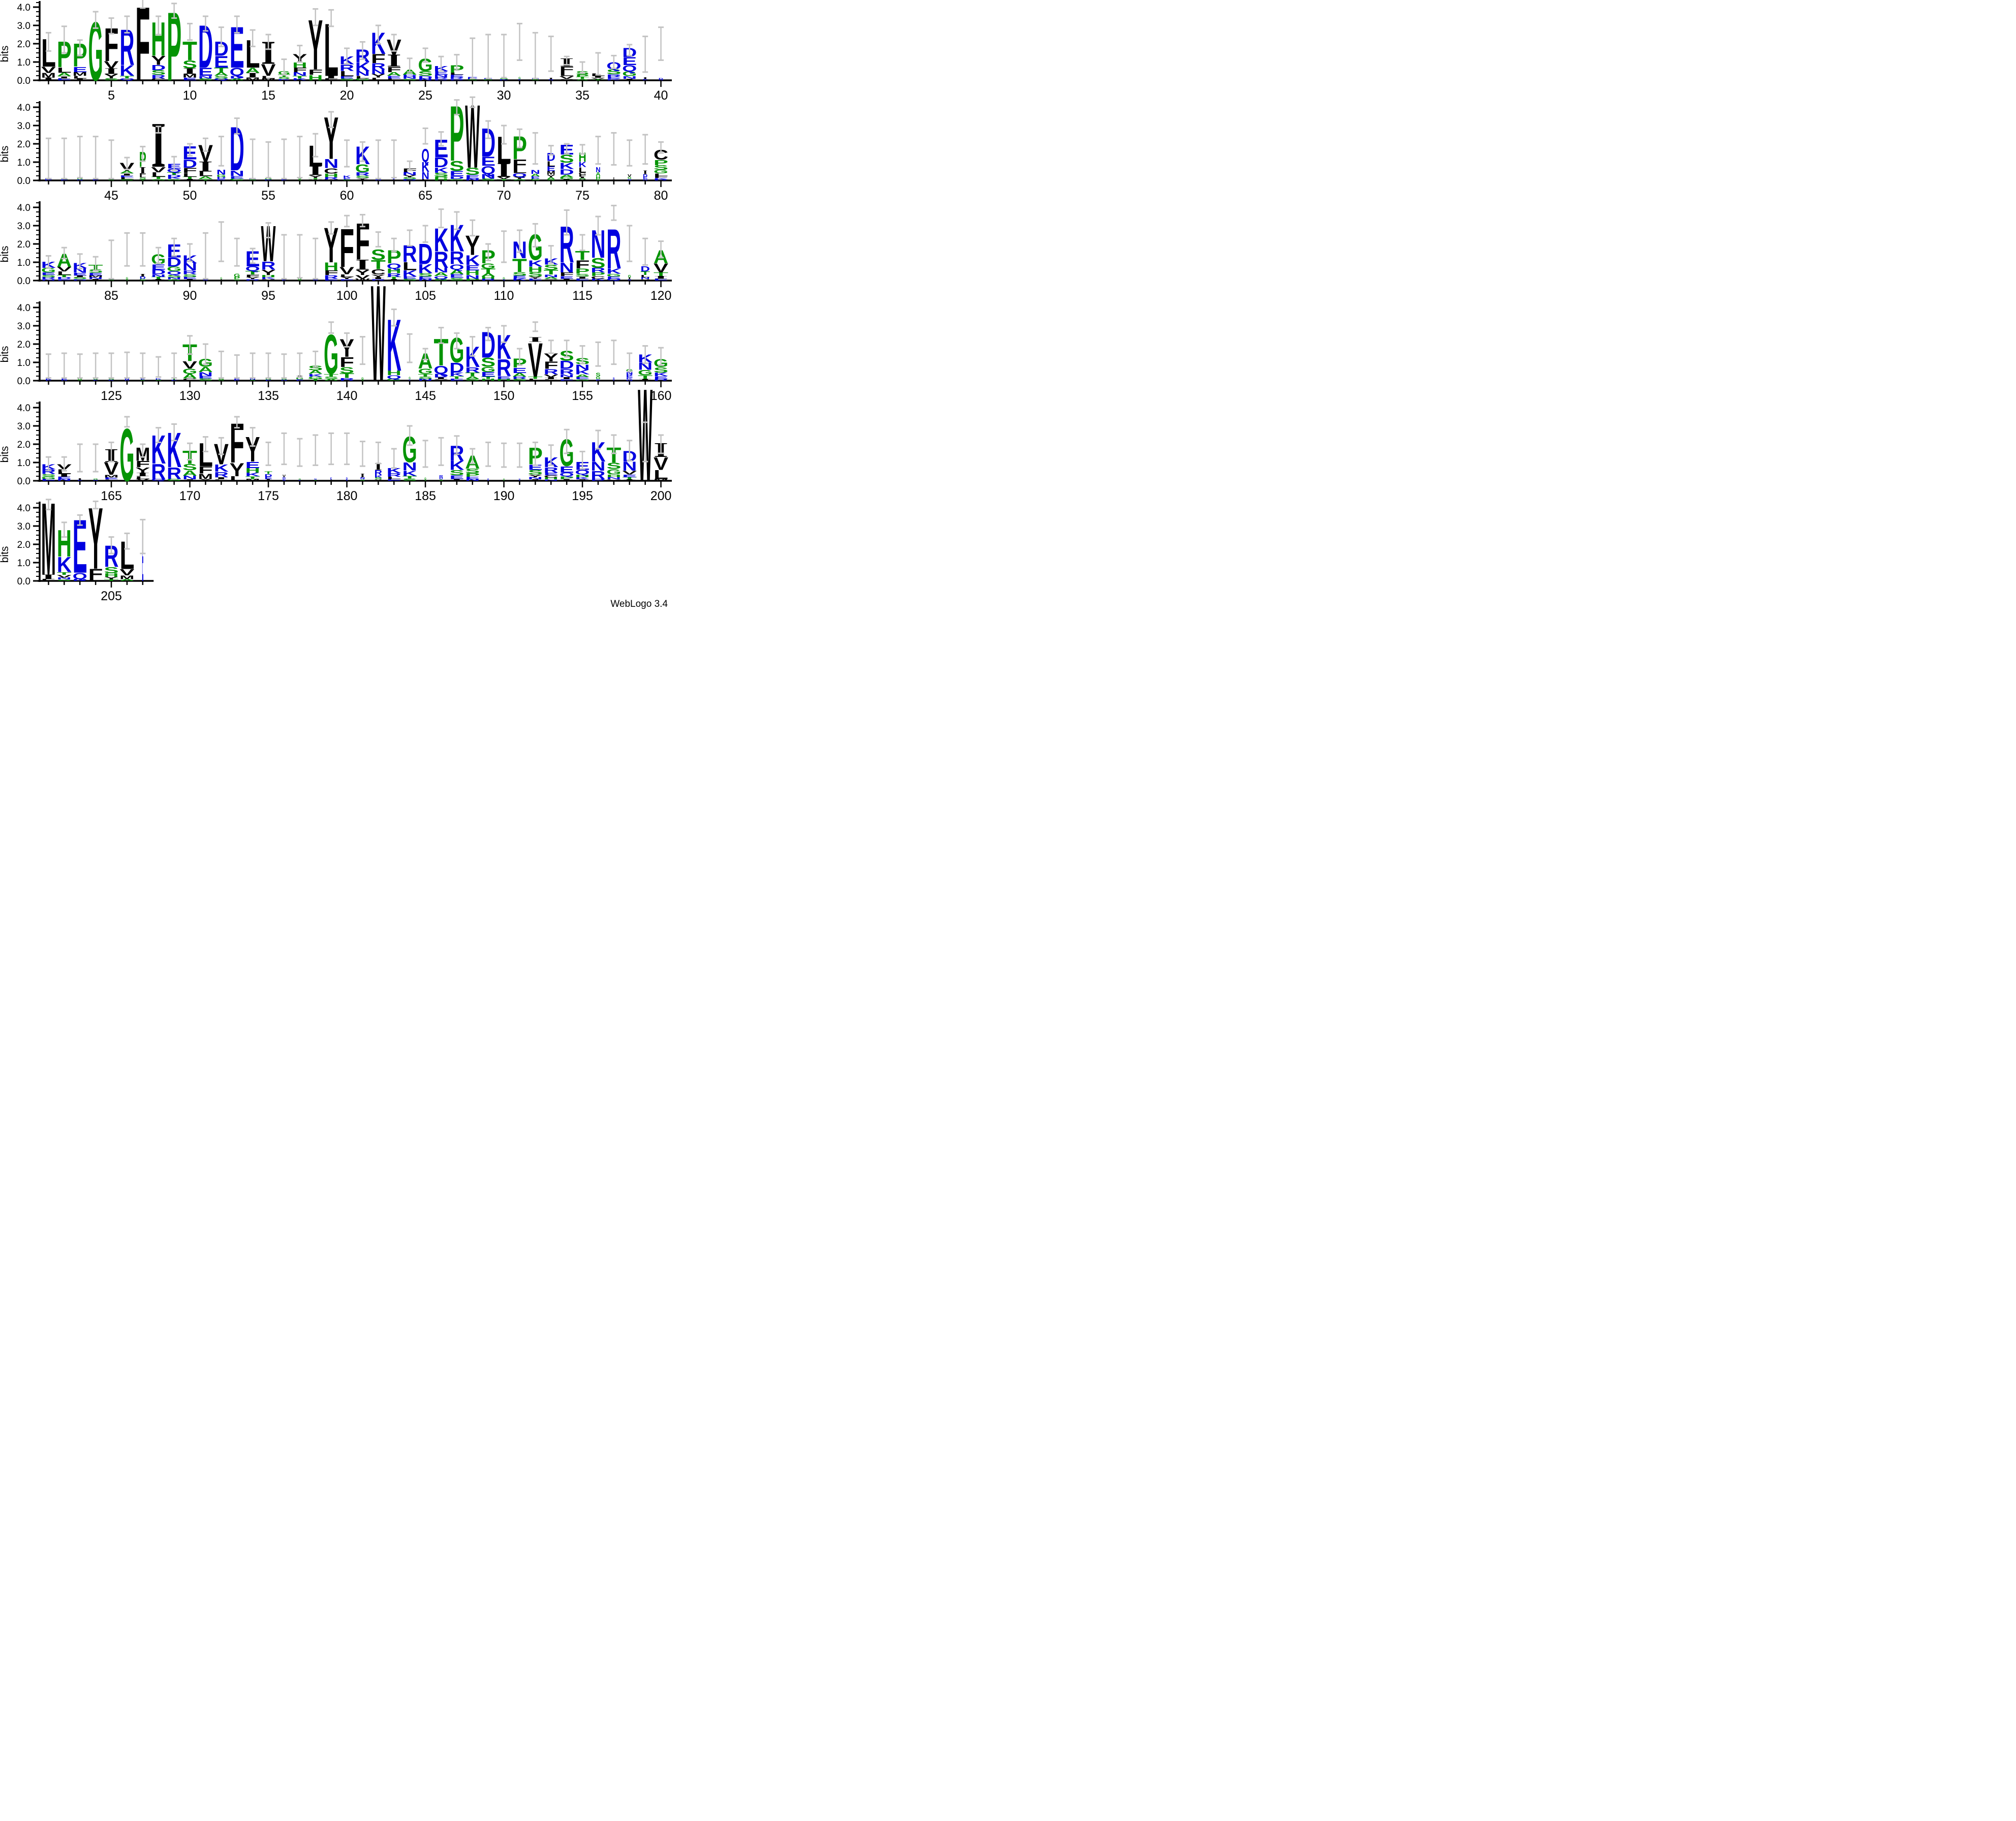 This screenshot has height=1821, width=2016. Describe the element at coordinates (268, 95) in the screenshot. I see `x-tick-label: 15` at that location.